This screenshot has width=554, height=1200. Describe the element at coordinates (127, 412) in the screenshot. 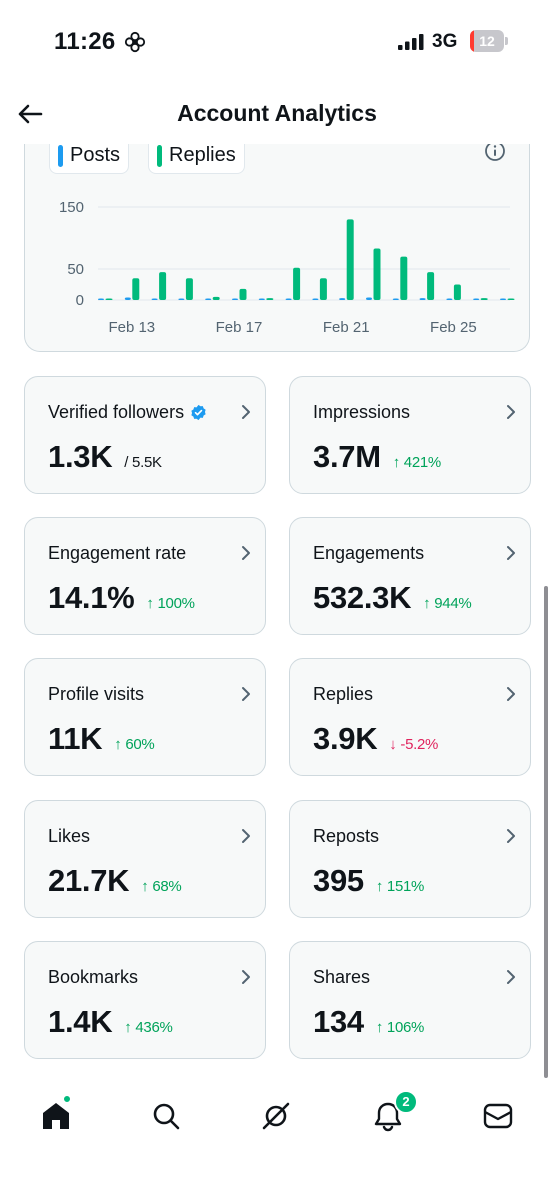

I see `metric-label: Verified followers` at that location.